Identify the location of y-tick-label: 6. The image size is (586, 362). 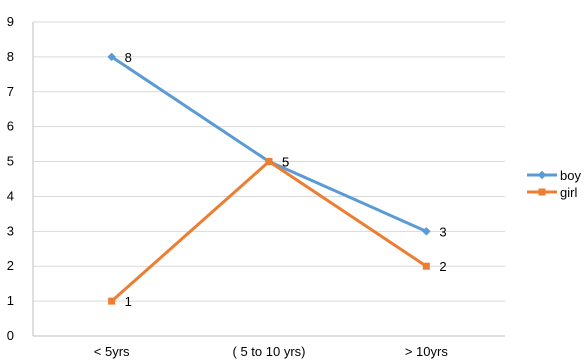
(10, 126).